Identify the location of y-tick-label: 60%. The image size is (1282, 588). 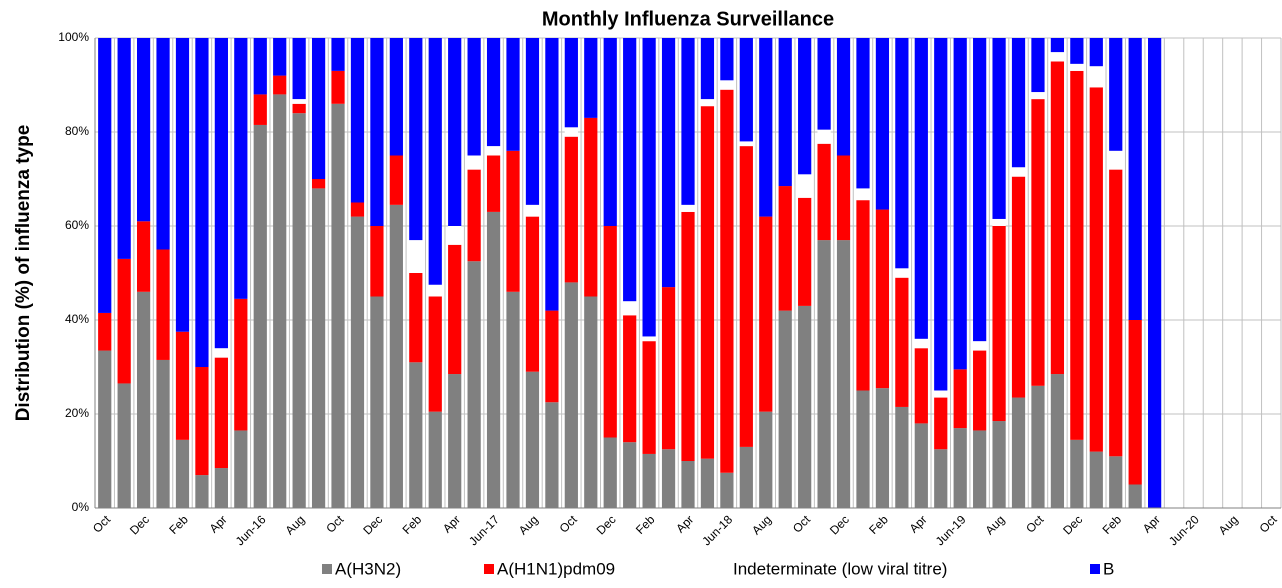
(77, 225).